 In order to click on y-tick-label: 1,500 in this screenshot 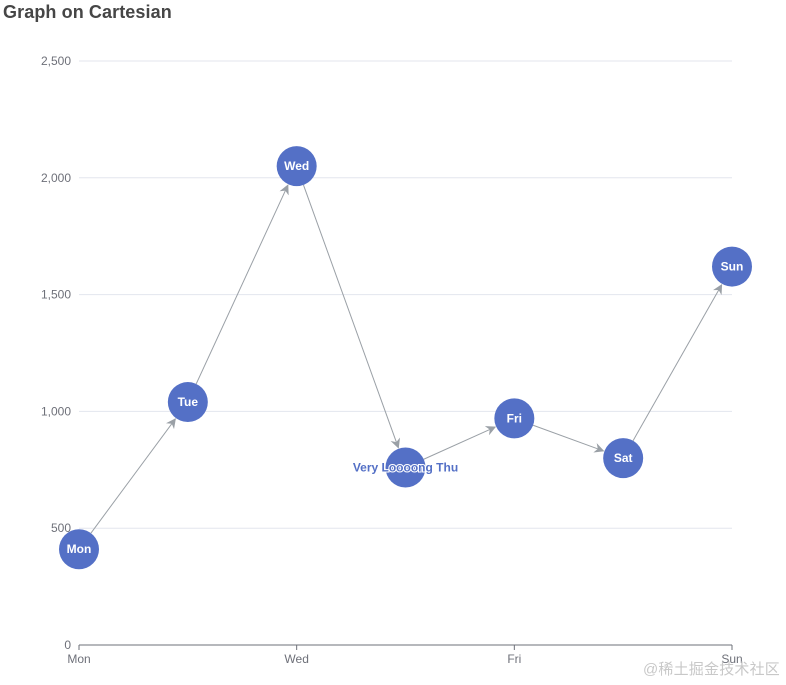, I will do `click(56, 295)`.